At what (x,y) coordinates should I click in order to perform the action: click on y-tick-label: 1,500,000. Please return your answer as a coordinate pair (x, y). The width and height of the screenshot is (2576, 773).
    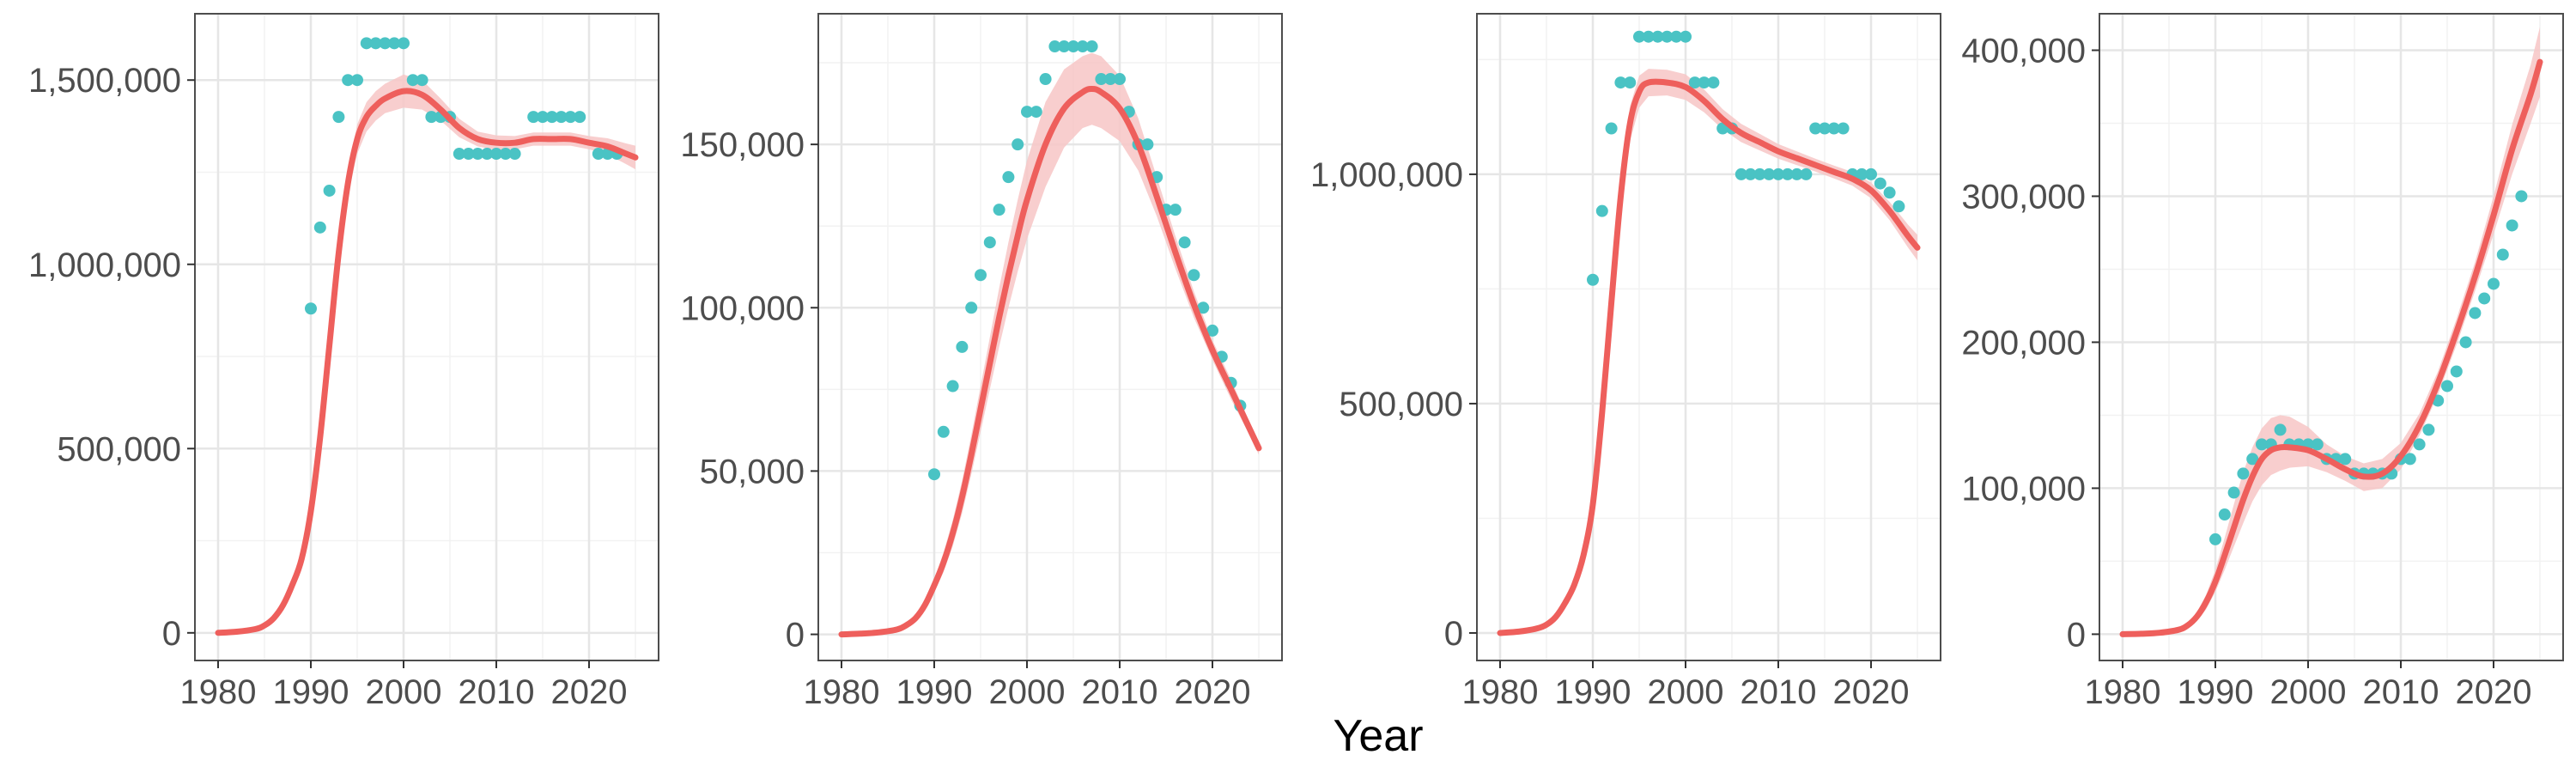
    Looking at the image, I should click on (104, 81).